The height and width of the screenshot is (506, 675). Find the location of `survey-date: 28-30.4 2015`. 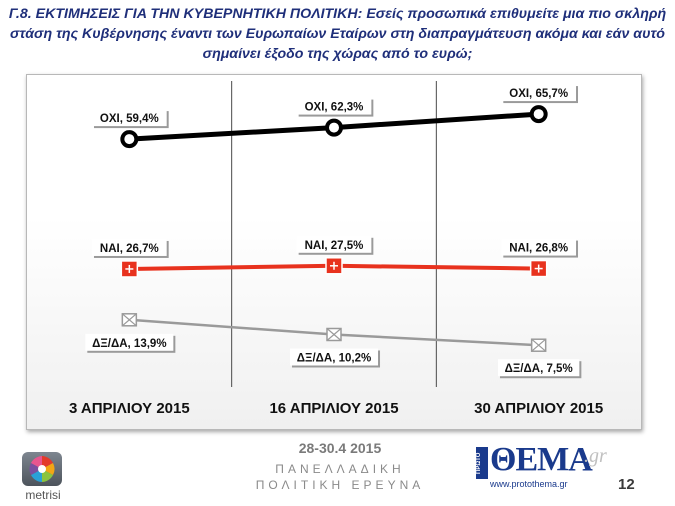

survey-date: 28-30.4 2015 is located at coordinates (340, 448).